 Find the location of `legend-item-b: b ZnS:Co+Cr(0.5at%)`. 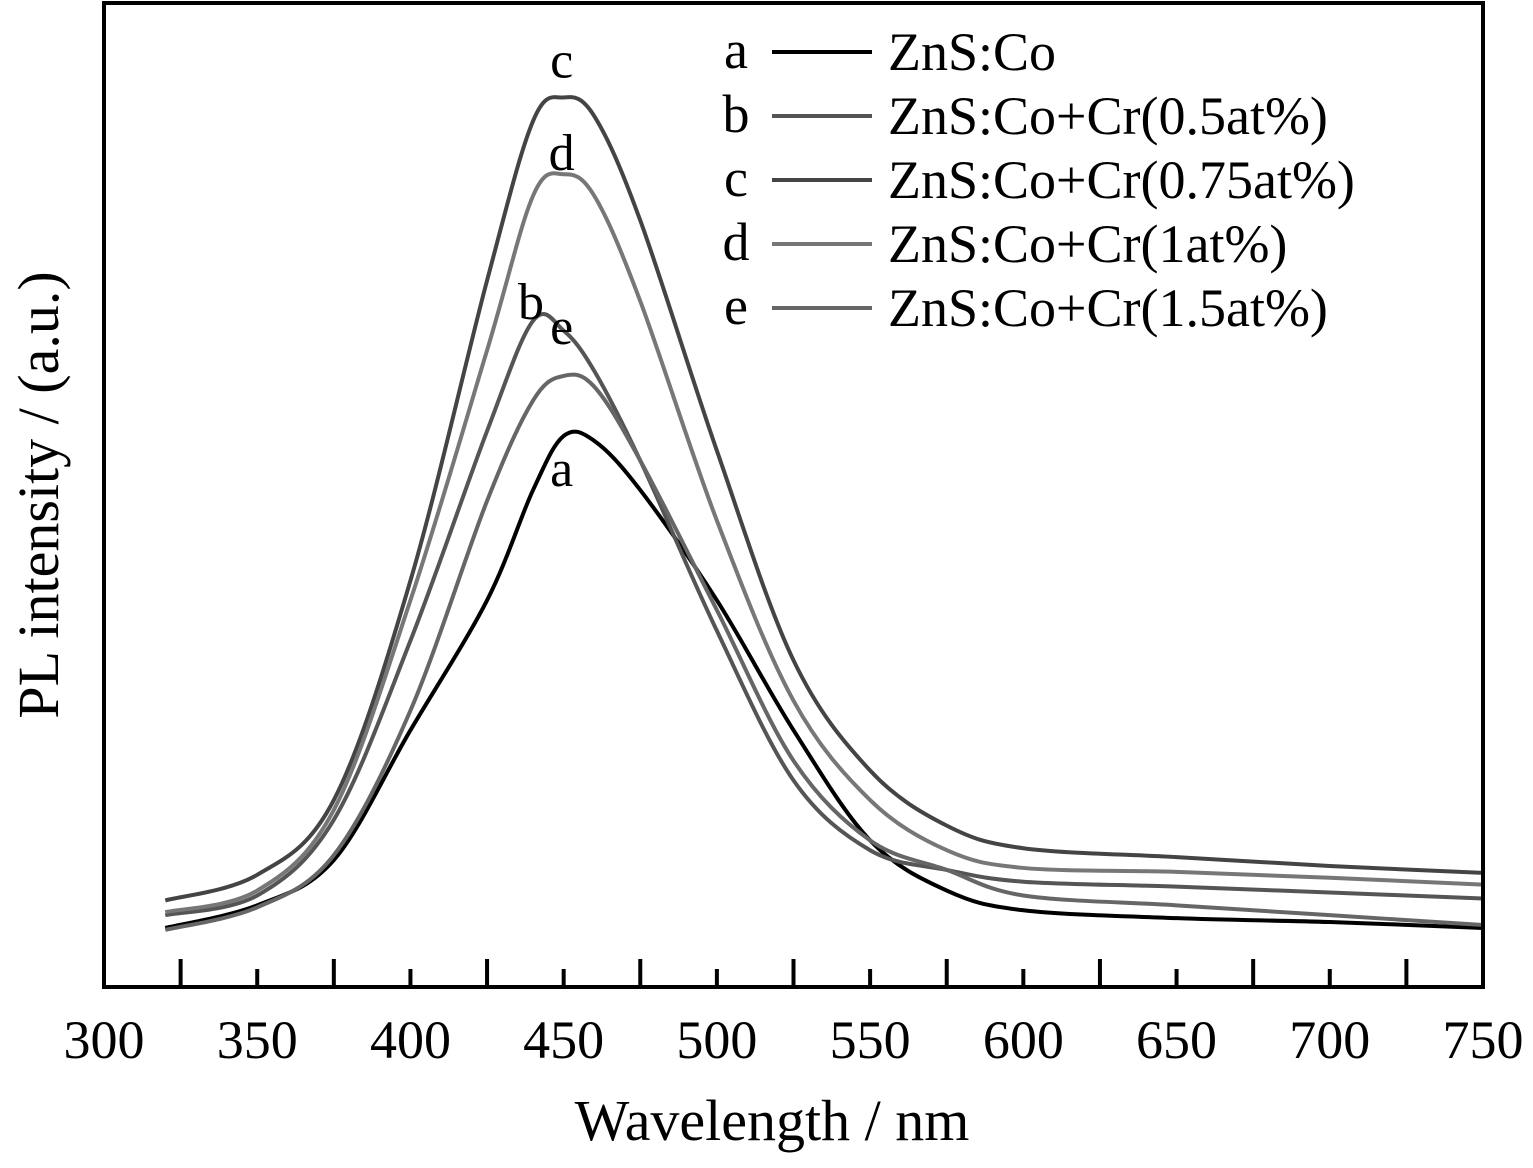

legend-item-b: b ZnS:Co+Cr(0.5at%) is located at coordinates (1025, 115).